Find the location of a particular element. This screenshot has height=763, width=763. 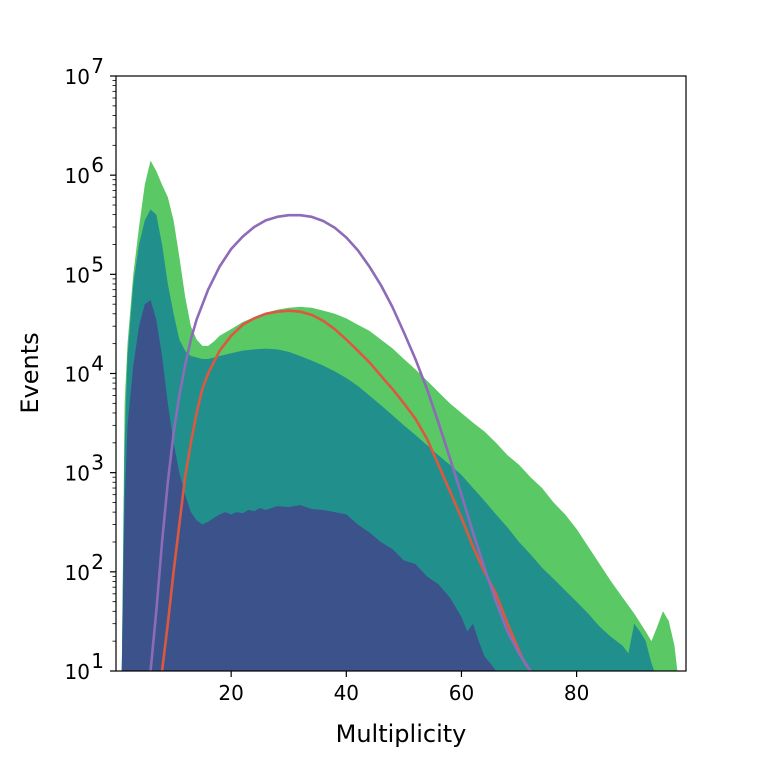

y-tick-exponent: 2 is located at coordinates (97, 562).